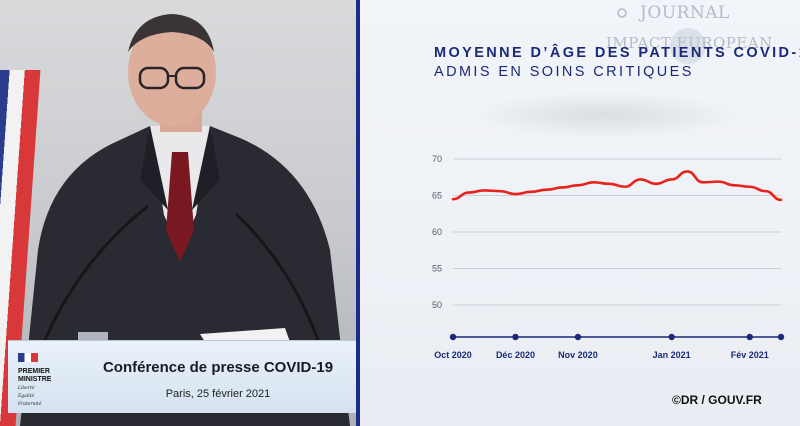  What do you see at coordinates (437, 196) in the screenshot?
I see `y-tick-label-65: 65` at bounding box center [437, 196].